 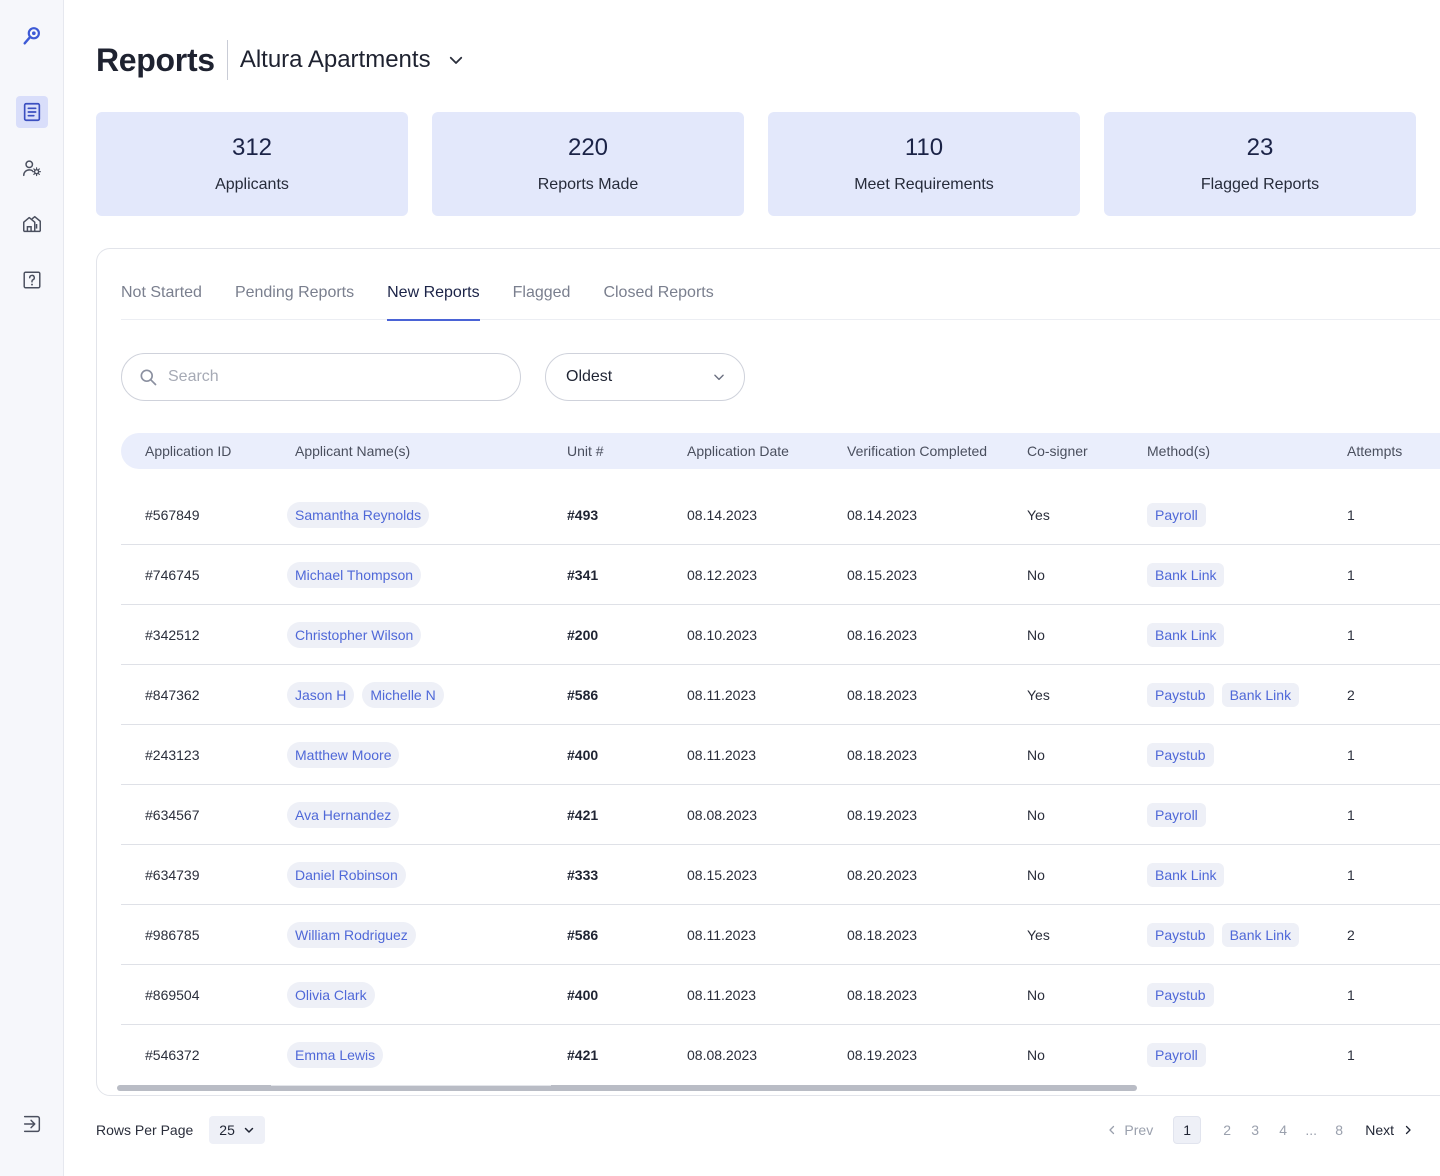 I want to click on tab-new-reports: New Reports, so click(x=434, y=285).